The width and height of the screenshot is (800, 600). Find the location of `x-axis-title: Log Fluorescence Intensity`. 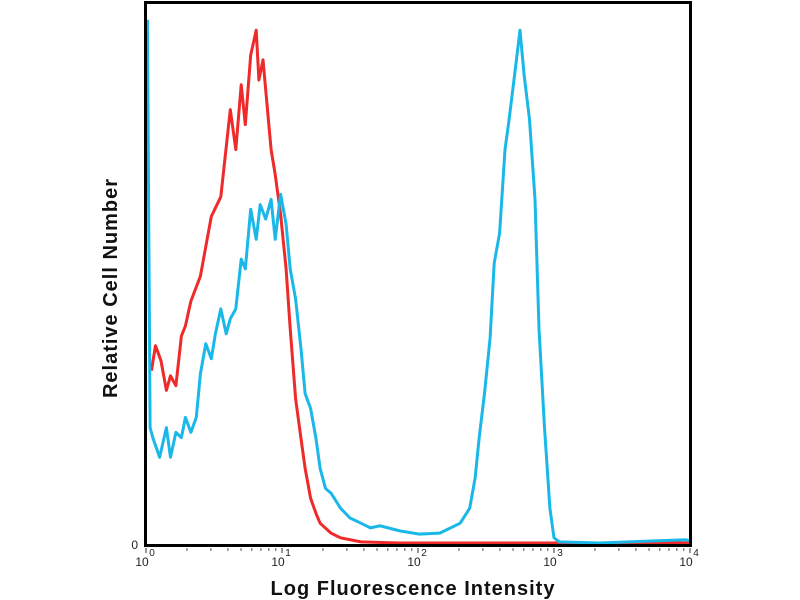

x-axis-title: Log Fluorescence Intensity is located at coordinates (413, 589).